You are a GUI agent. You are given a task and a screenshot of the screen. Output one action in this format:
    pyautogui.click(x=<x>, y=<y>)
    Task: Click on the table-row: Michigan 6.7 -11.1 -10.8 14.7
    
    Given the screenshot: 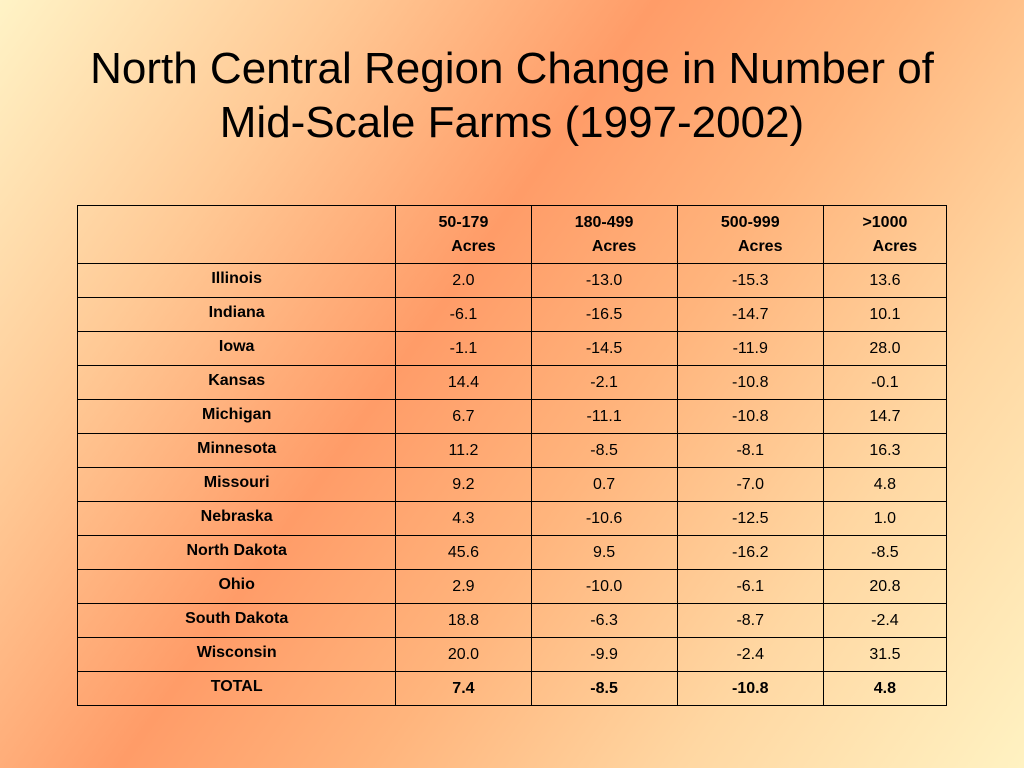 What is the action you would take?
    pyautogui.click(x=512, y=416)
    